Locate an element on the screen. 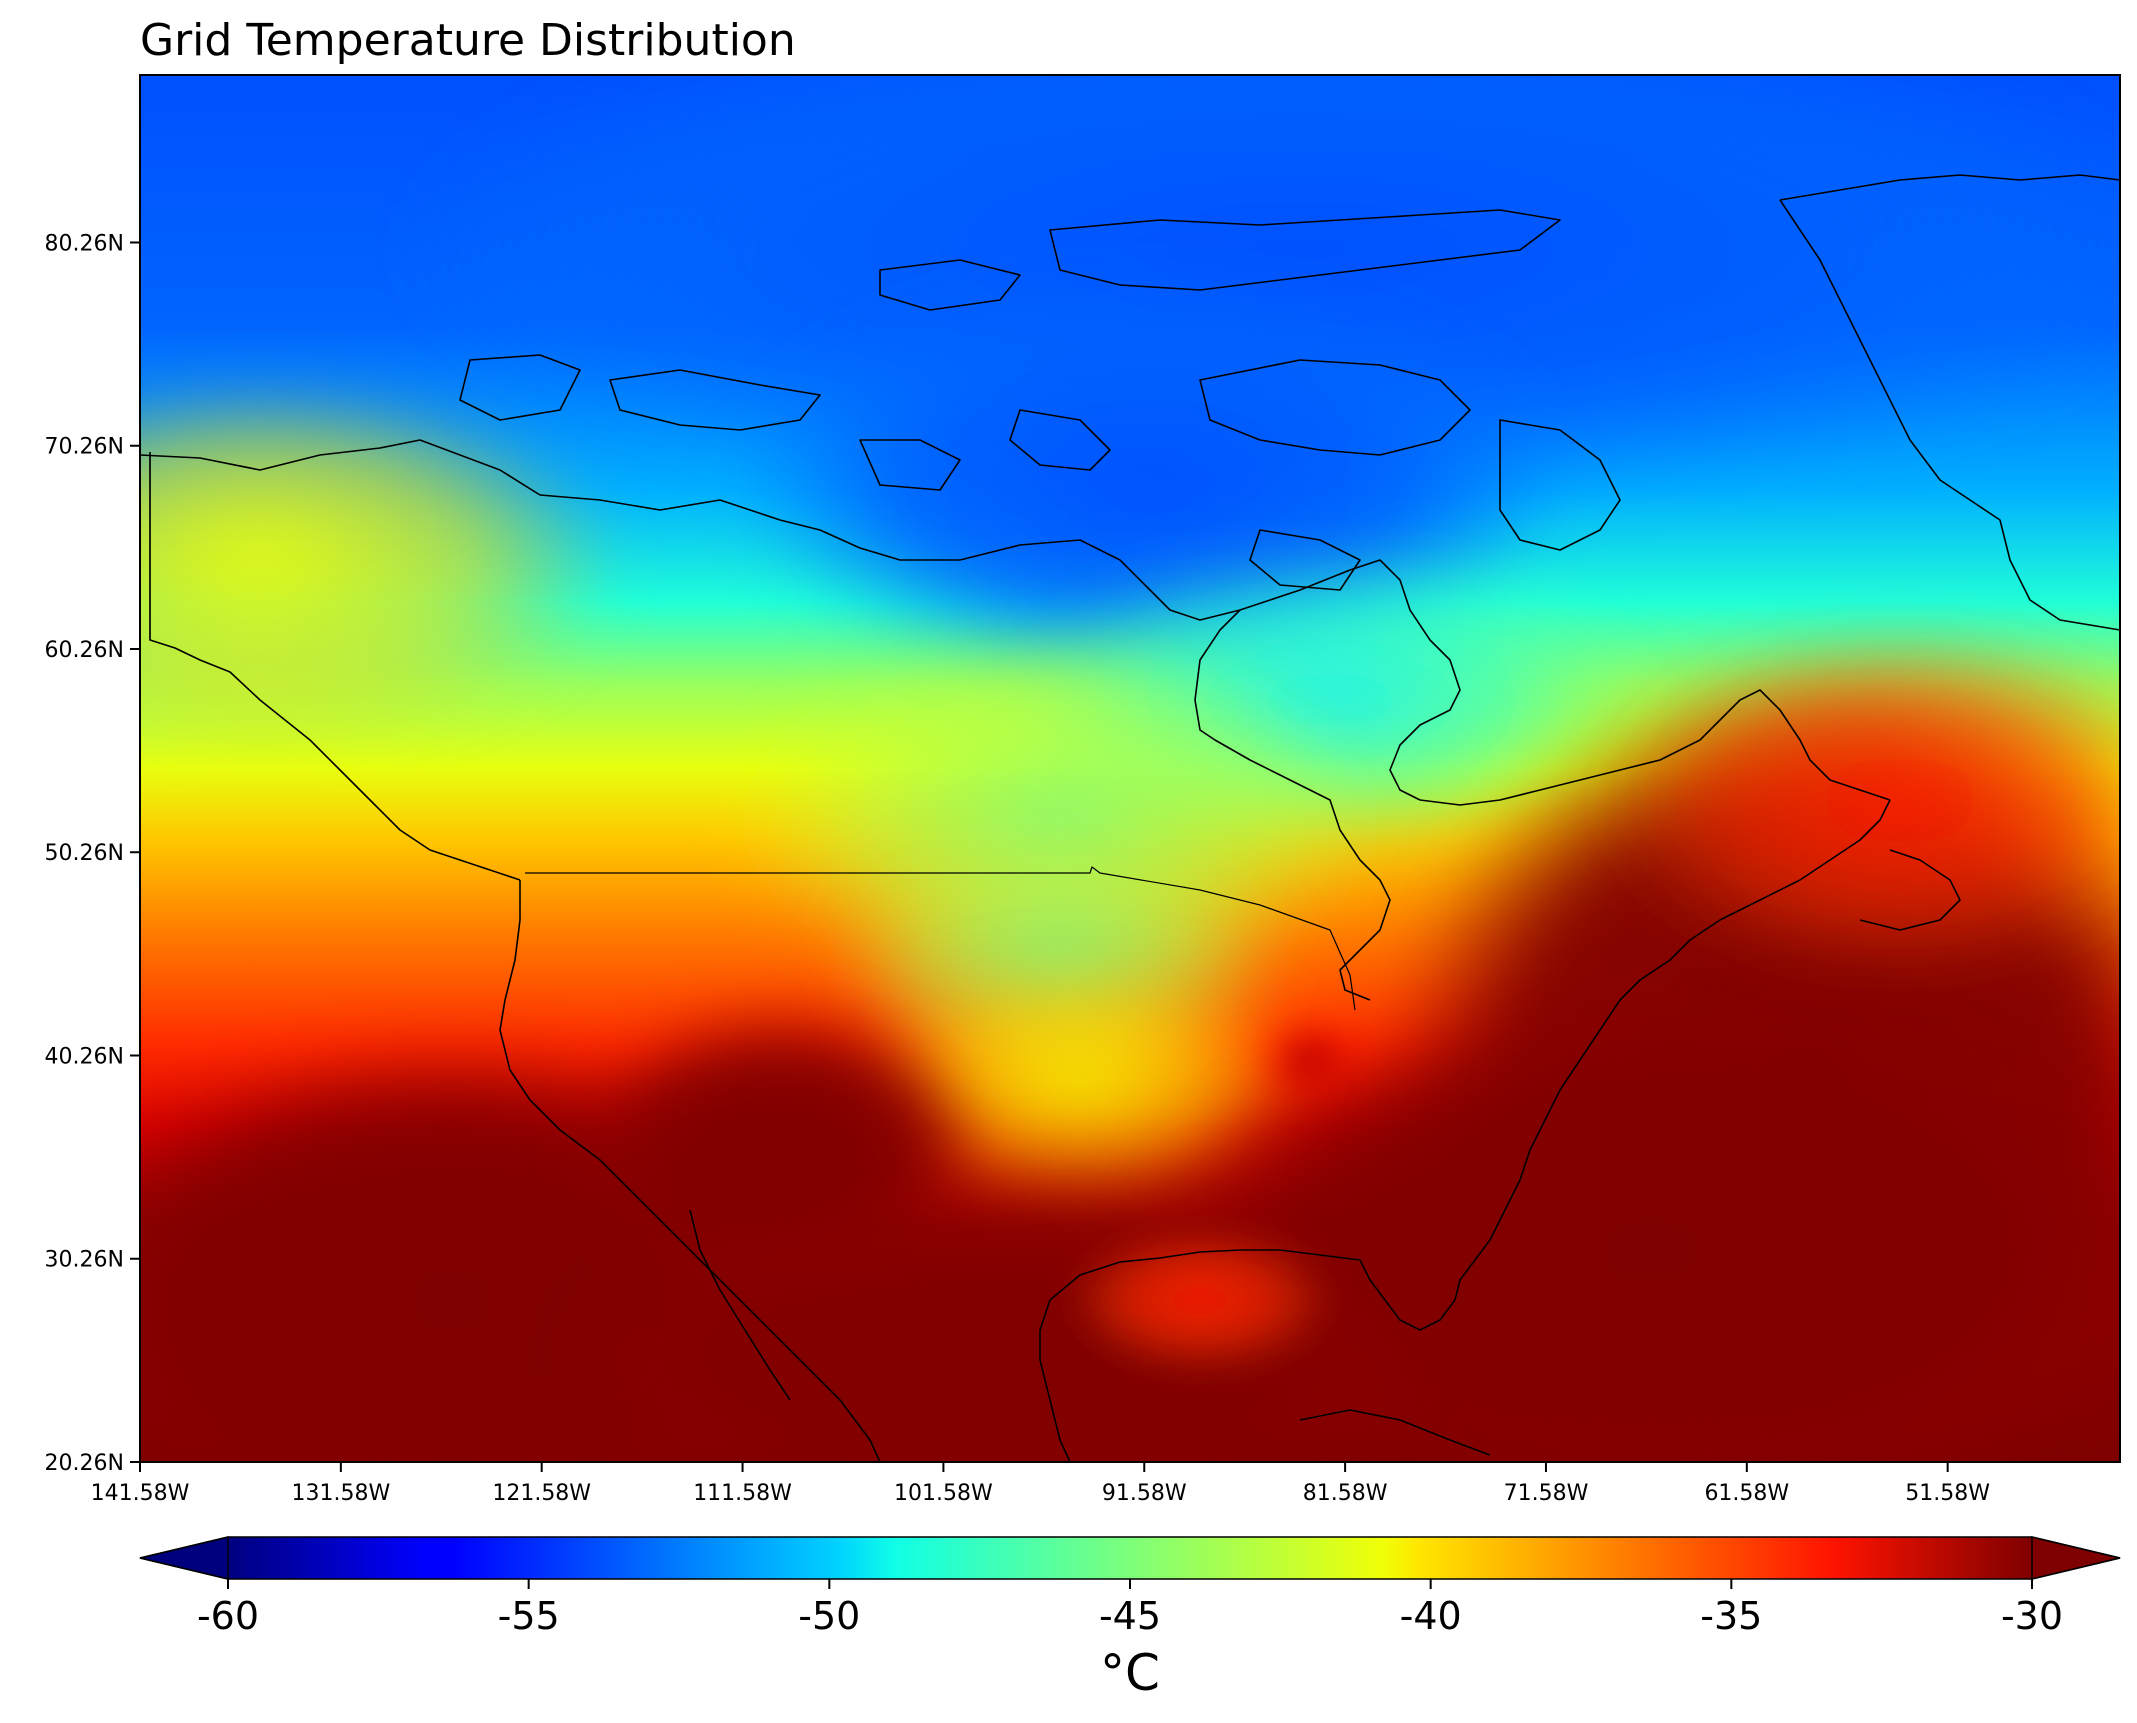 The width and height of the screenshot is (2137, 1723). y-tick-label: 30.26N is located at coordinates (84, 1260).